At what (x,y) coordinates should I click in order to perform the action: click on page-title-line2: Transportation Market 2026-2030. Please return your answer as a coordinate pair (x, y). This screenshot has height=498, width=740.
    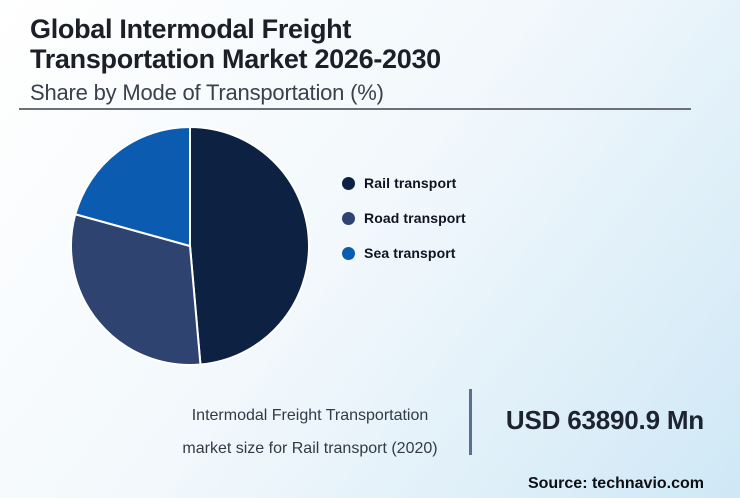
    Looking at the image, I should click on (235, 59).